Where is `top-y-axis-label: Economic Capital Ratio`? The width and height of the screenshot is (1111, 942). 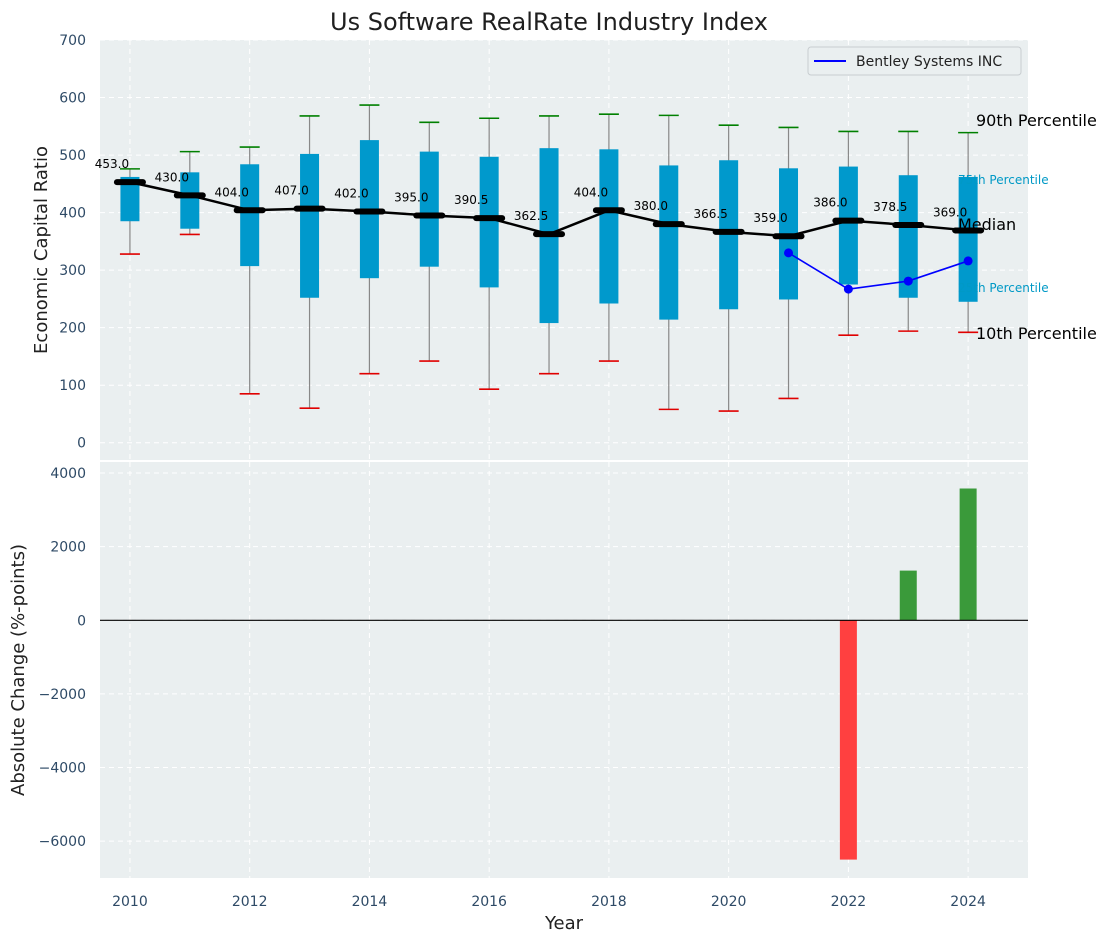 top-y-axis-label: Economic Capital Ratio is located at coordinates (41, 250).